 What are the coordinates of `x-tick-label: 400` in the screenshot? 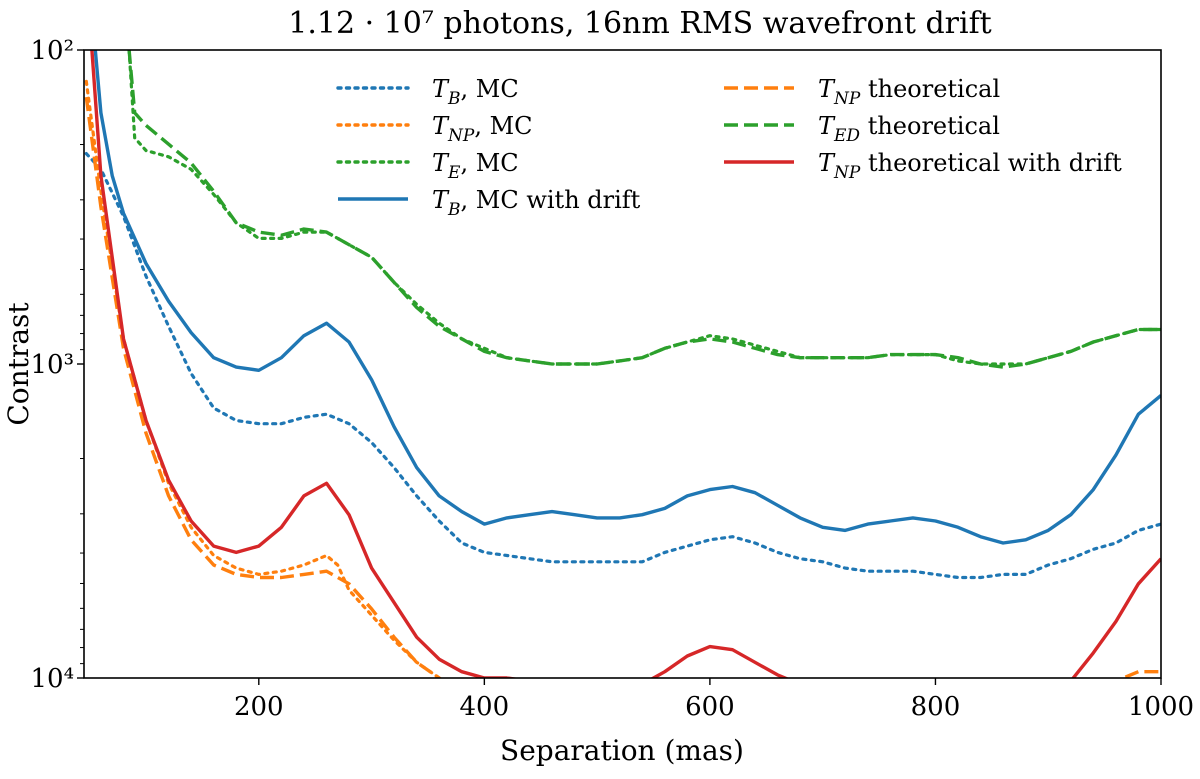 It's located at (485, 707).